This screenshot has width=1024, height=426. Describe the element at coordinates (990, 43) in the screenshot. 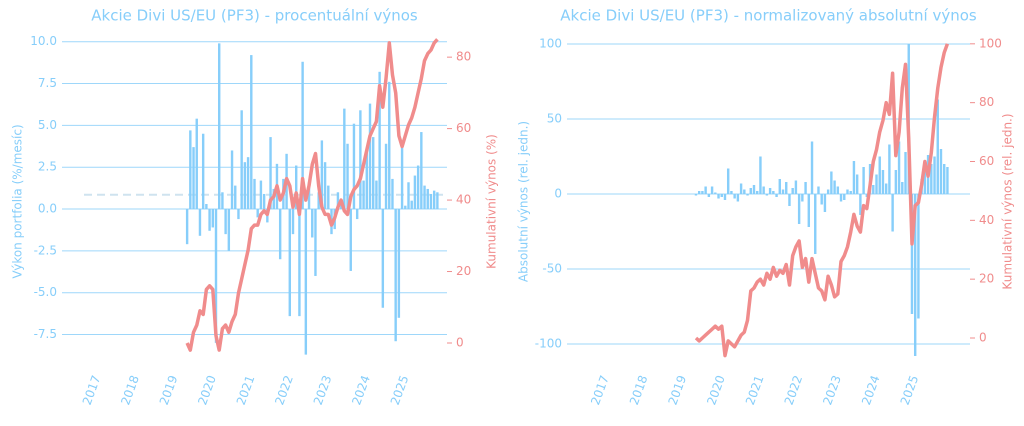

I see `y2-tick-label: 100` at that location.